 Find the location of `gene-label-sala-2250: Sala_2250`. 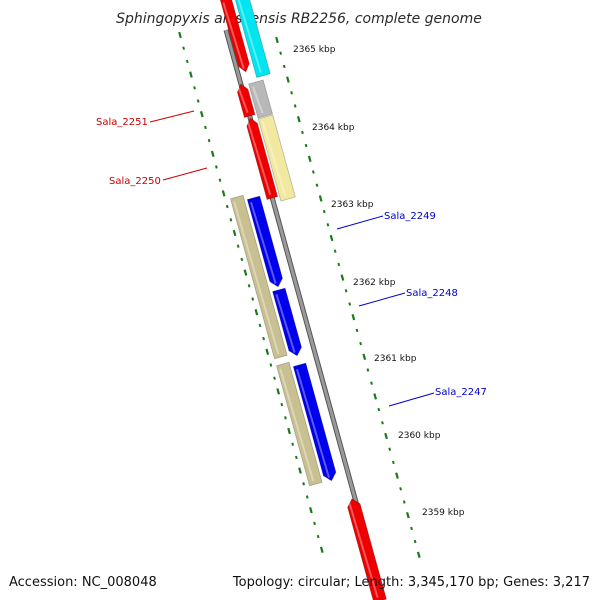

gene-label-sala-2250: Sala_2250 is located at coordinates (135, 181).